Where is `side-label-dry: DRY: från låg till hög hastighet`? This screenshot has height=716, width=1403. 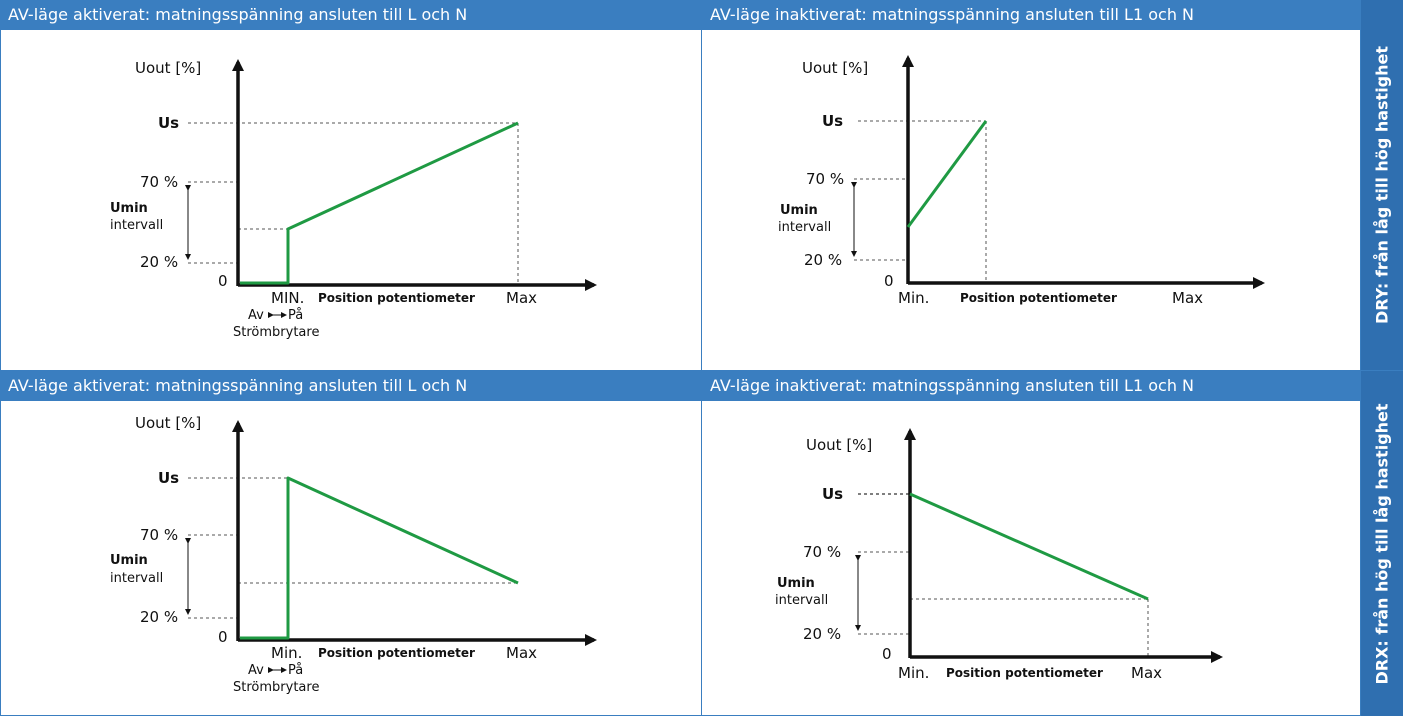
side-label-dry: DRY: från låg till hög hastighet is located at coordinates (1382, 185).